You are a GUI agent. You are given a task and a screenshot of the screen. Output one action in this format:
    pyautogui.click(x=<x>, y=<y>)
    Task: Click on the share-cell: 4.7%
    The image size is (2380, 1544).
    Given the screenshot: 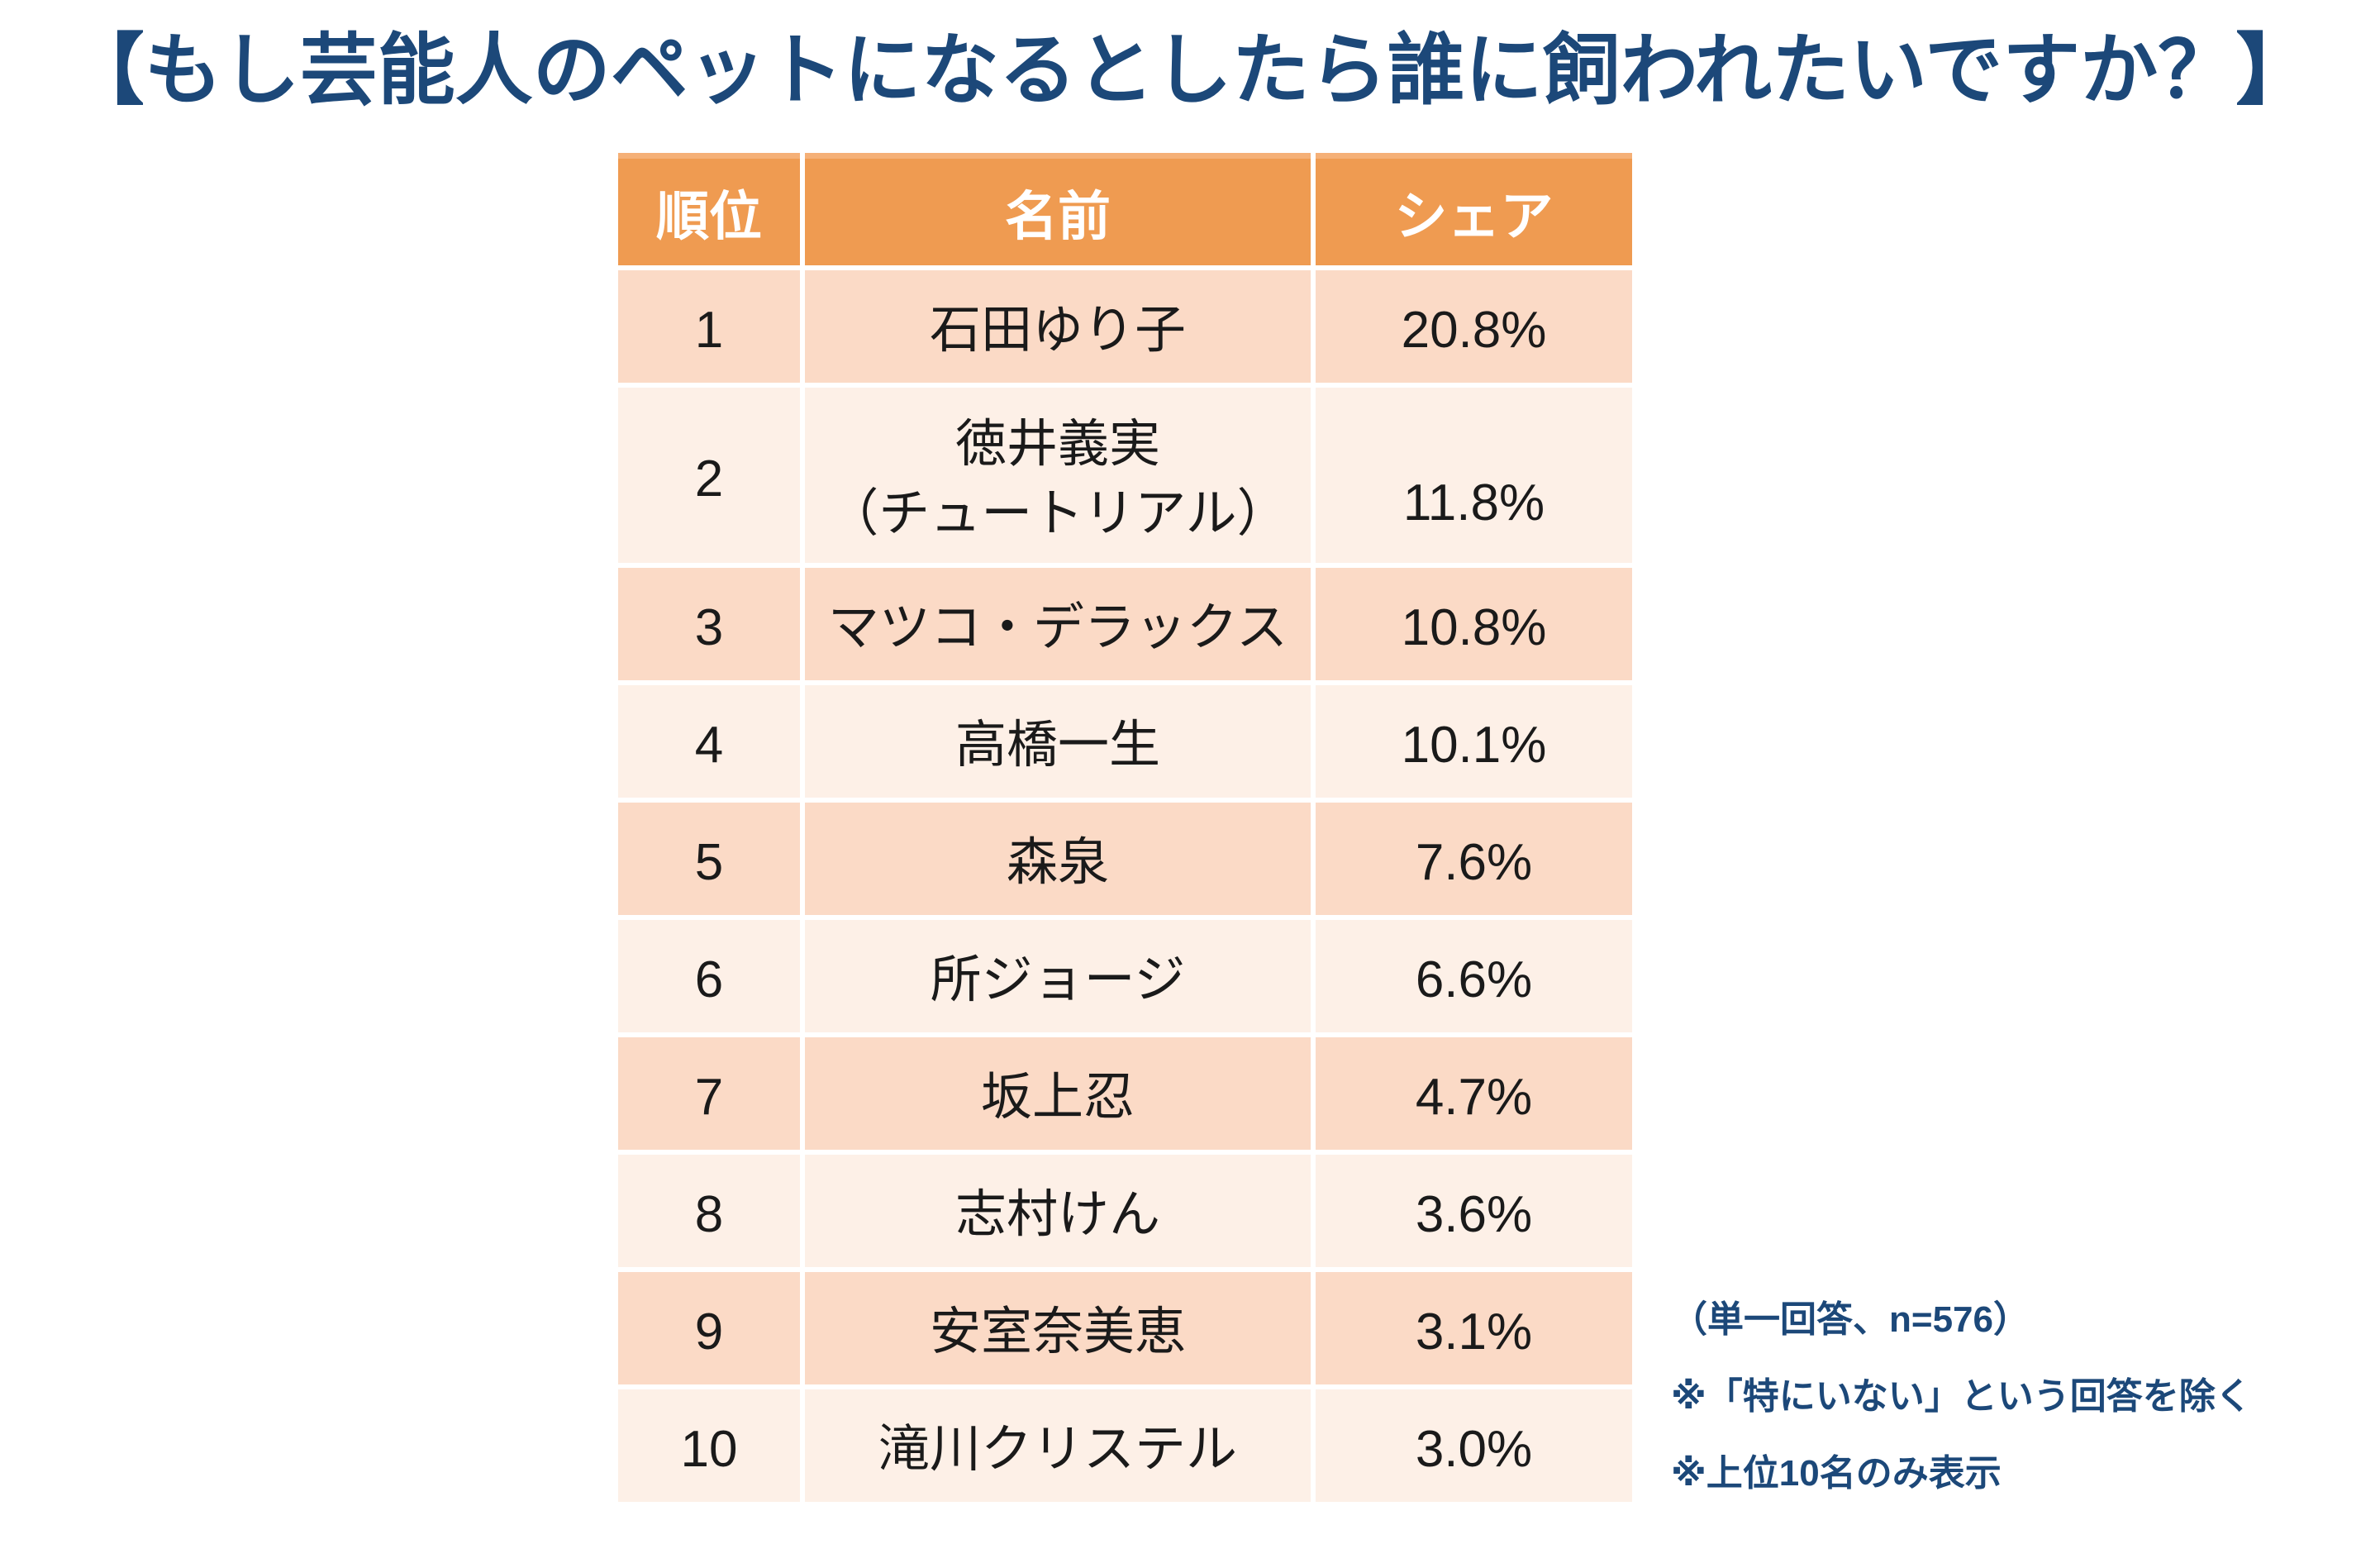 What is the action you would take?
    pyautogui.click(x=1474, y=1094)
    